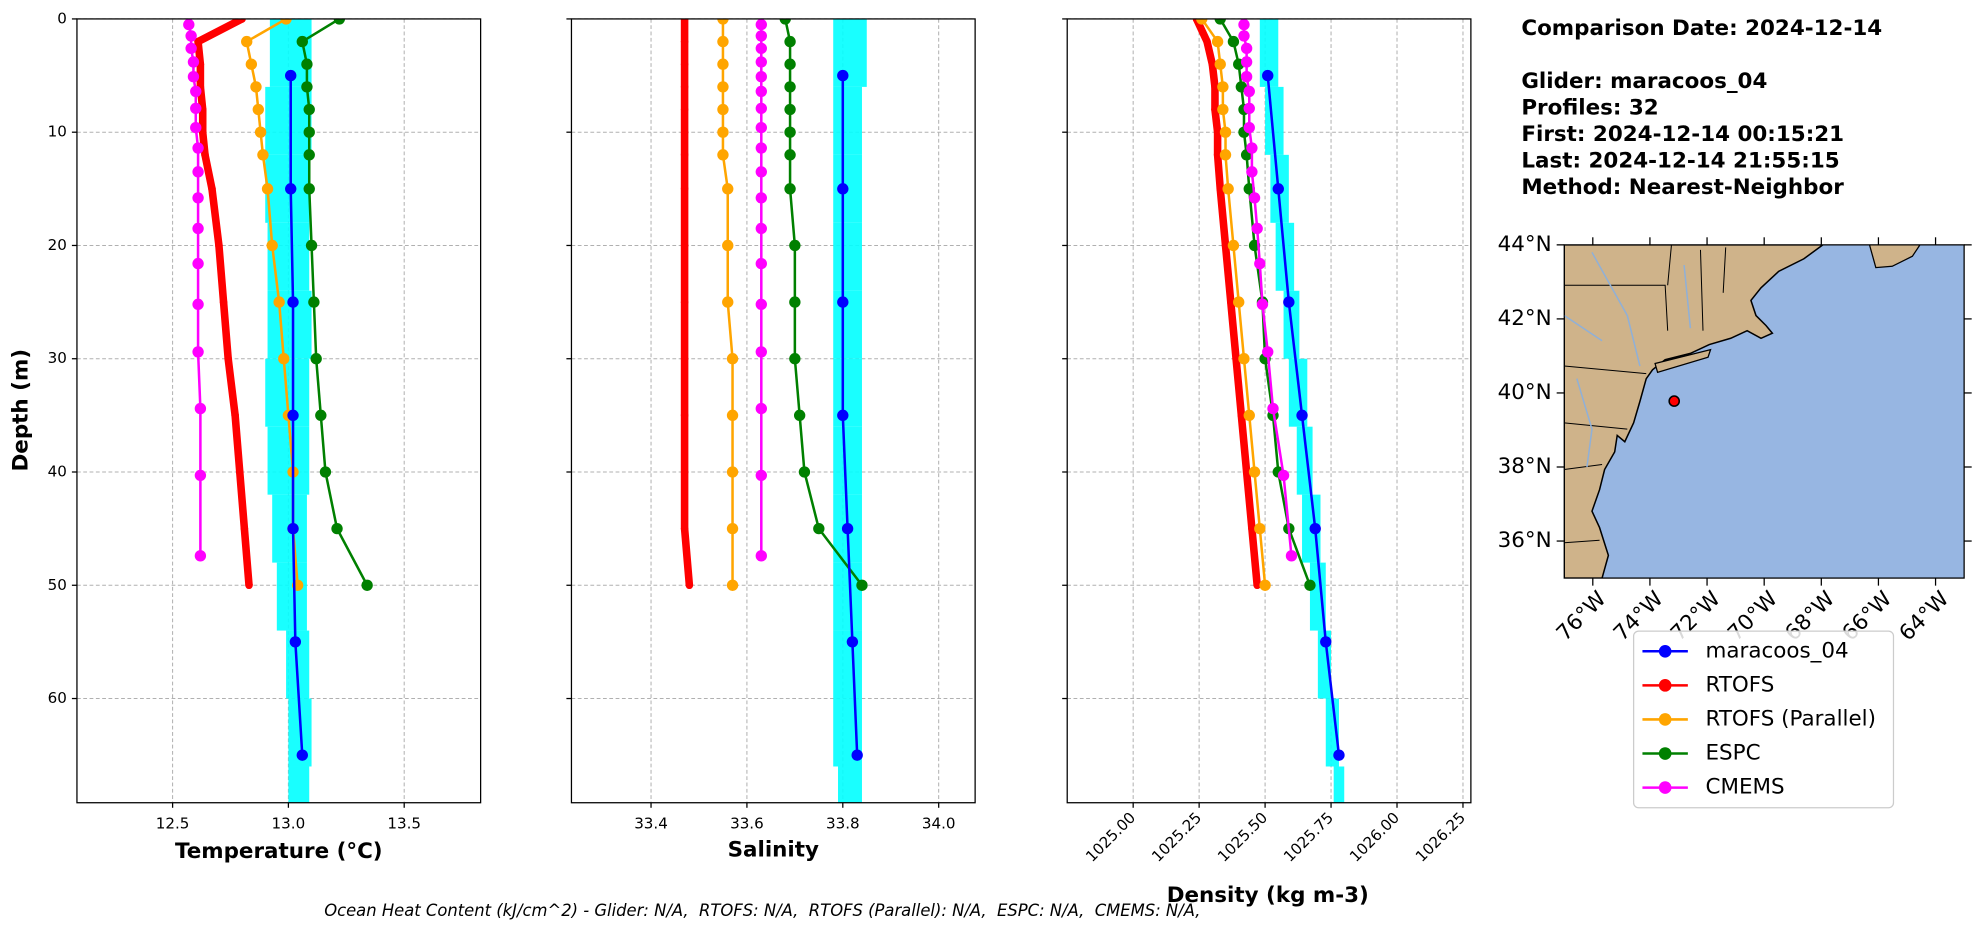 This screenshot has height=934, width=1978. What do you see at coordinates (747, 824) in the screenshot?
I see `x-tick-label: 33.6` at bounding box center [747, 824].